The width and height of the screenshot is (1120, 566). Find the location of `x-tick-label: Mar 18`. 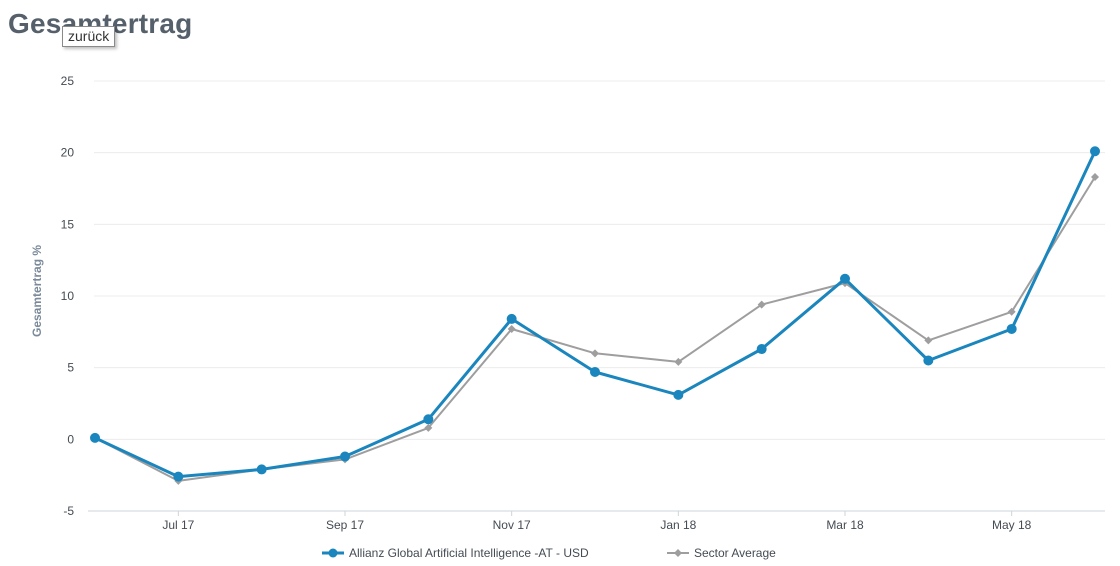

x-tick-label: Mar 18 is located at coordinates (845, 525).